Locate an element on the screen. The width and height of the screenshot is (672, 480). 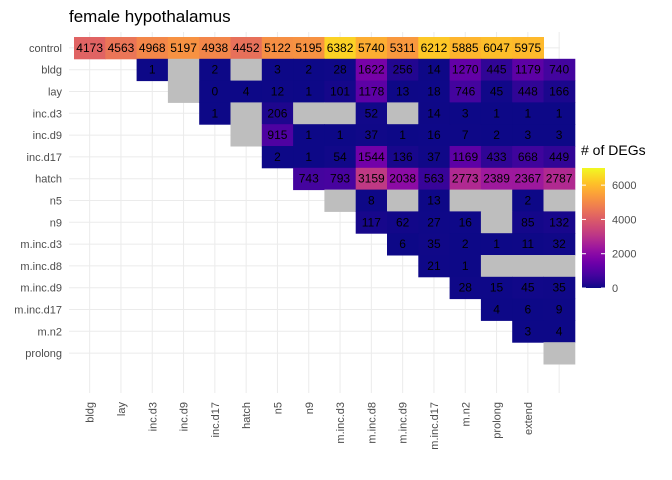
cell-value-label: 117 is located at coordinates (371, 222).